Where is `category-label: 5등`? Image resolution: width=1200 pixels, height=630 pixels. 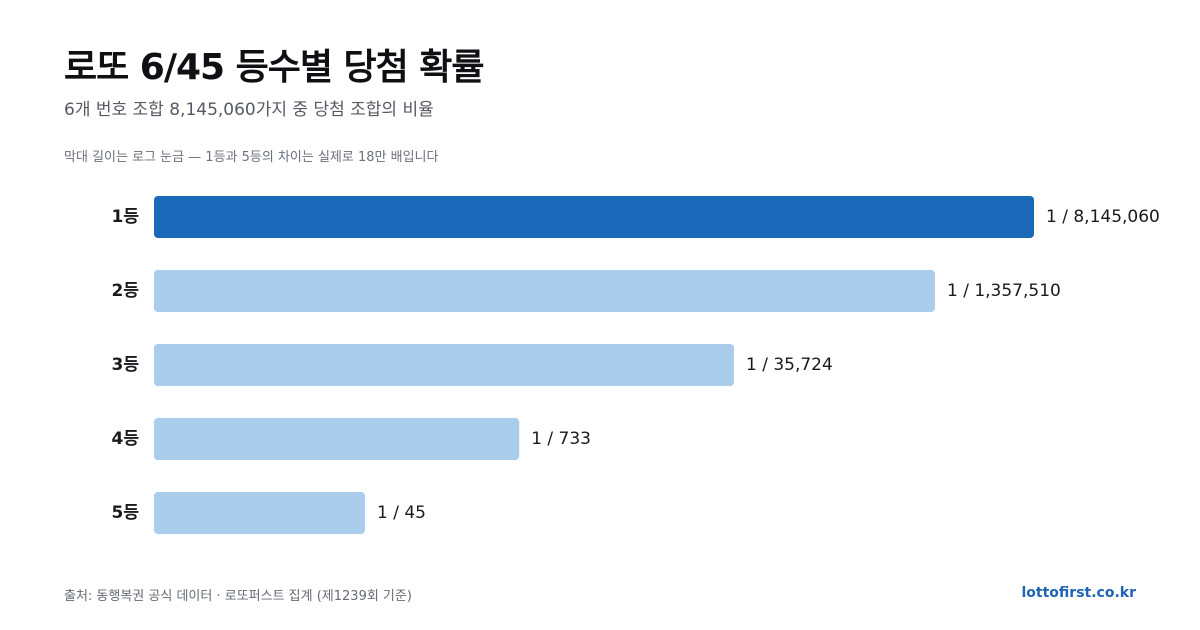 category-label: 5등 is located at coordinates (126, 513).